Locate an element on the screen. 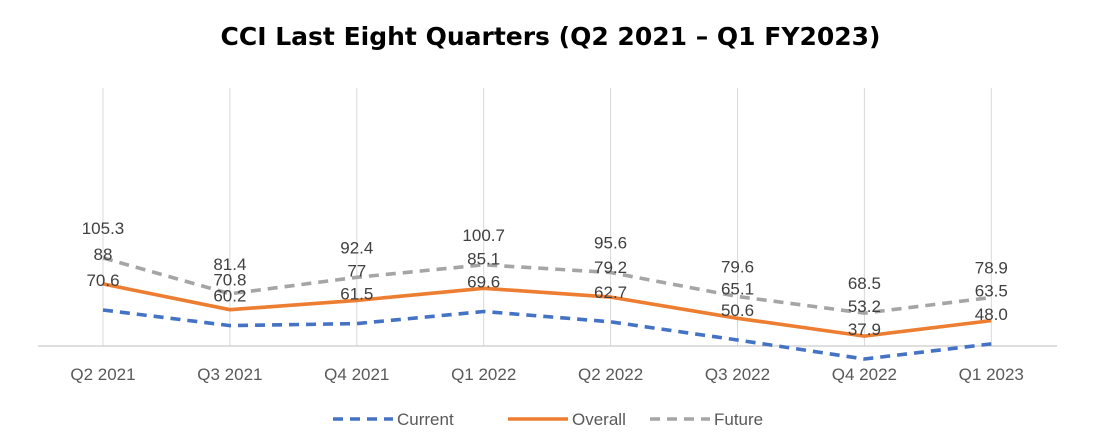 The image size is (1101, 434). legend: Current Overall Future is located at coordinates (548, 419).